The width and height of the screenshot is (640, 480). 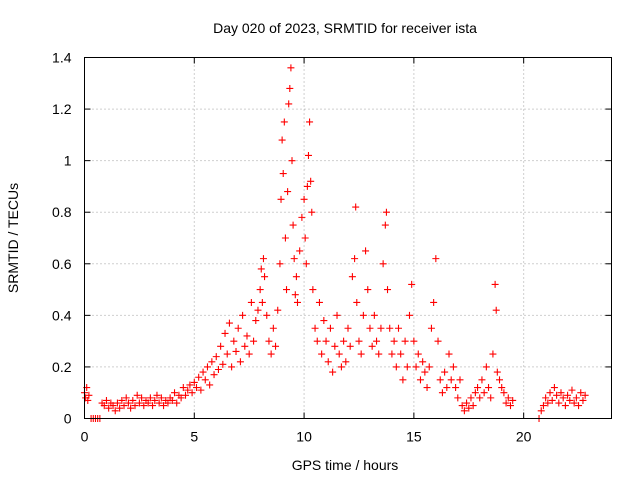 What do you see at coordinates (524, 437) in the screenshot?
I see `x-tick-label: 20` at bounding box center [524, 437].